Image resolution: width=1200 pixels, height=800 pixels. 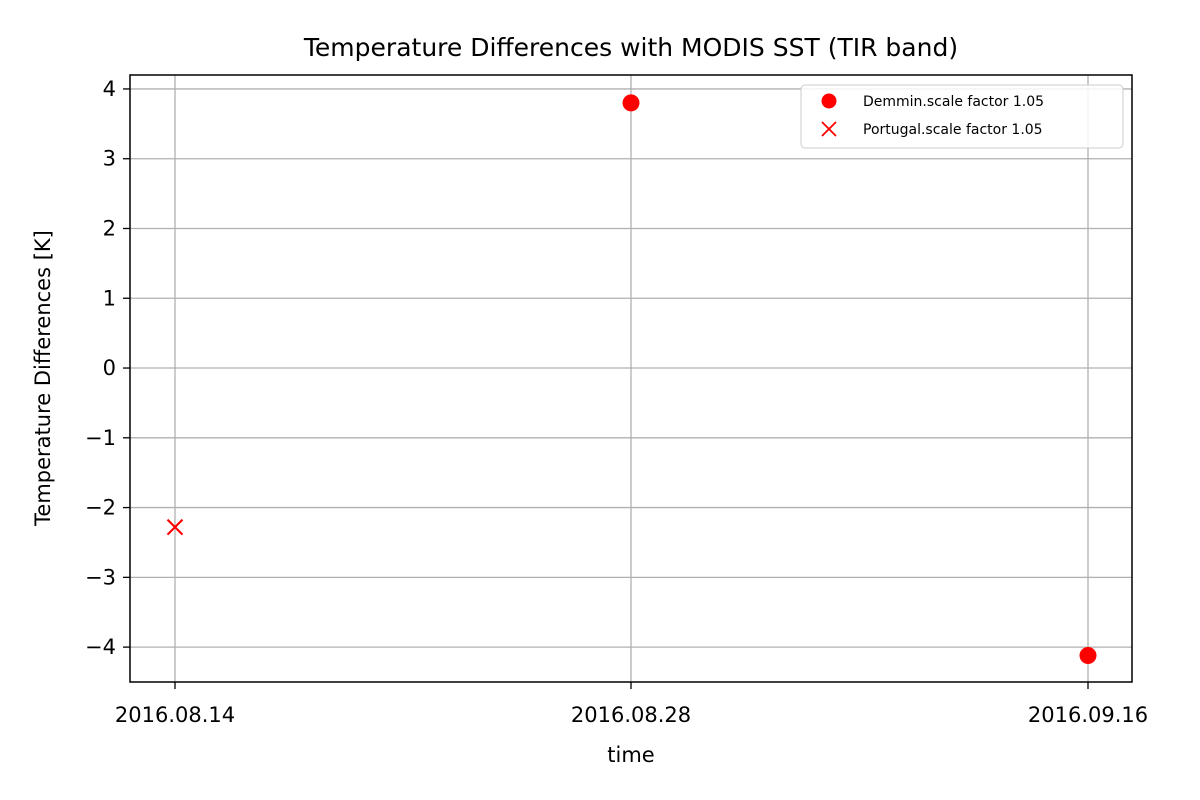 What do you see at coordinates (100, 577) in the screenshot?
I see `y-tick-label: −3` at bounding box center [100, 577].